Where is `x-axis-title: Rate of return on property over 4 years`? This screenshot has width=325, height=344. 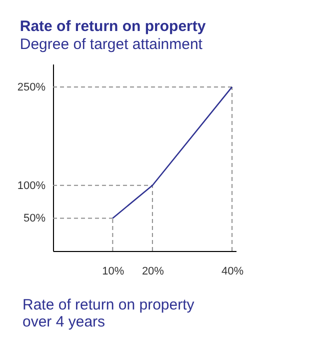 x-axis-title: Rate of return on property over 4 years is located at coordinates (108, 313).